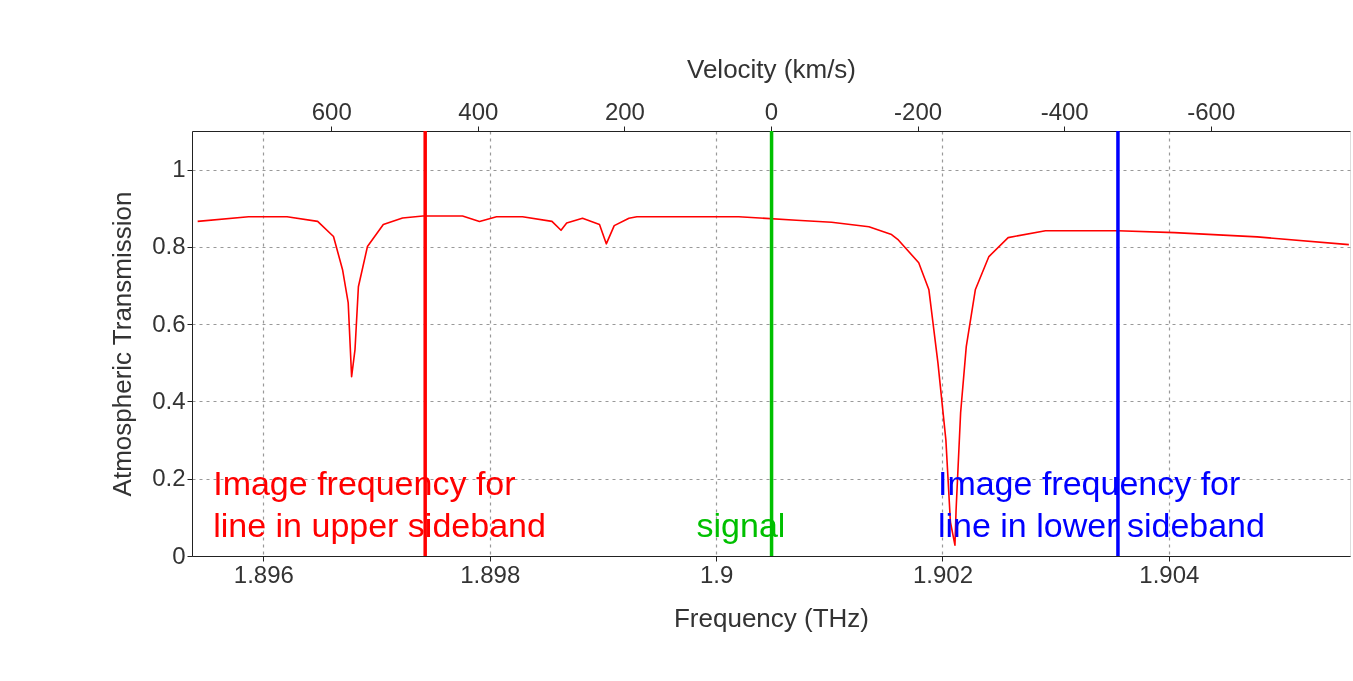 The image size is (1353, 681). Describe the element at coordinates (169, 323) in the screenshot. I see `y-tick-label: 0.6` at that location.